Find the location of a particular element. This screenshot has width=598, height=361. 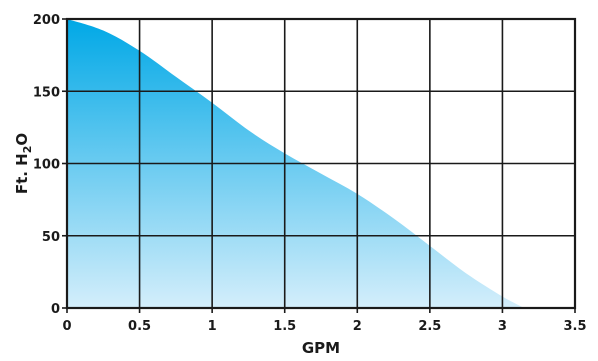

x-tick-label: 2 is located at coordinates (357, 326).